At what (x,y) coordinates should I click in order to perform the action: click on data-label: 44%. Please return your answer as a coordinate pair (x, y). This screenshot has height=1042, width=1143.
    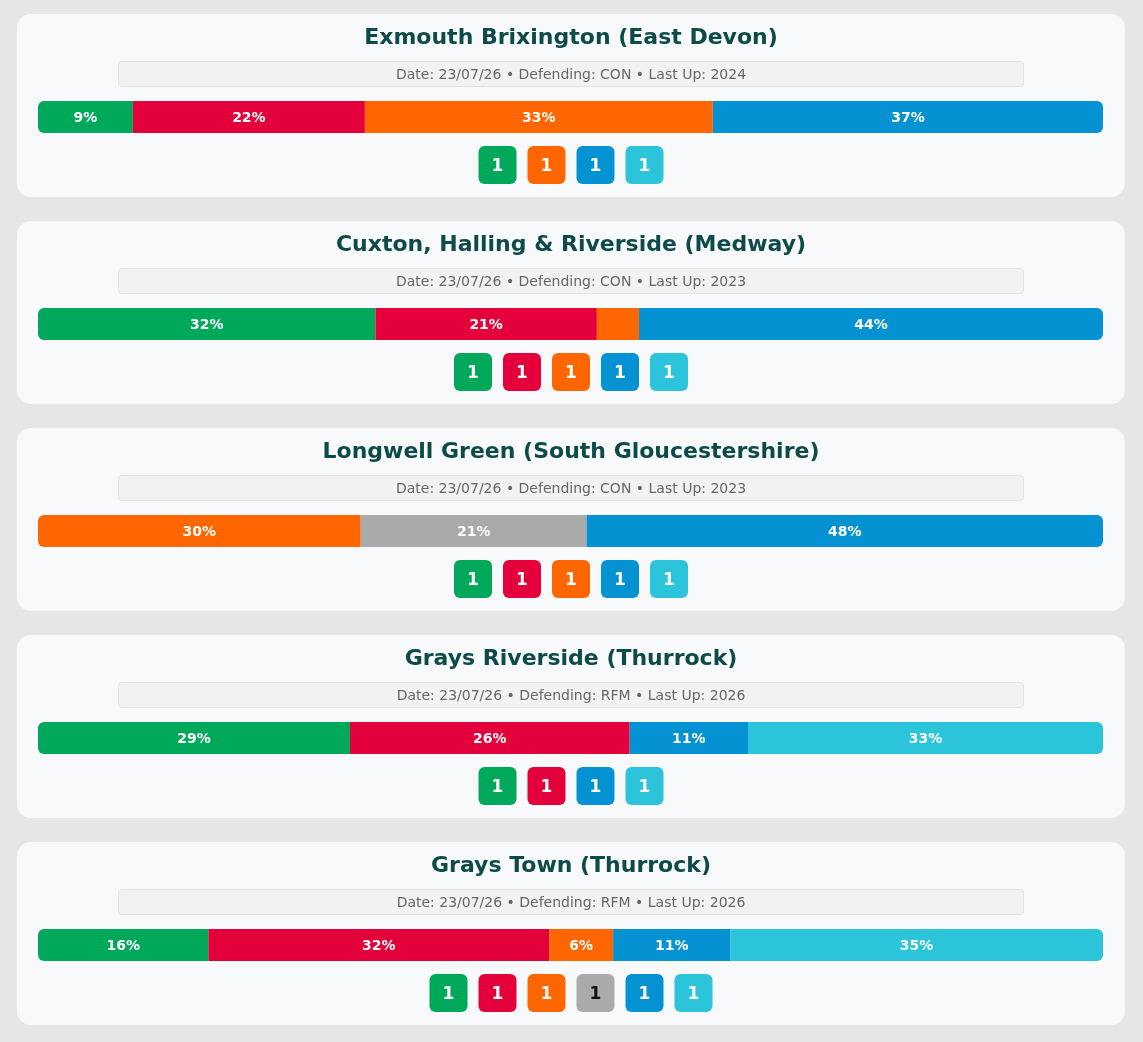
    Looking at the image, I should click on (871, 323).